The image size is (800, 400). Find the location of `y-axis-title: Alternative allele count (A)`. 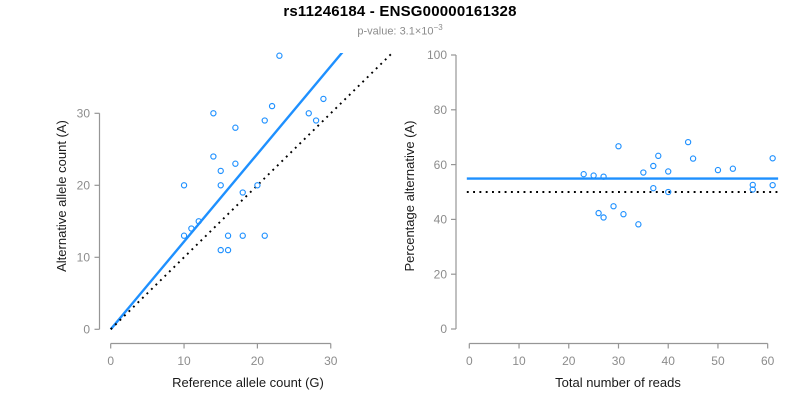

y-axis-title: Alternative allele count (A) is located at coordinates (61, 196).